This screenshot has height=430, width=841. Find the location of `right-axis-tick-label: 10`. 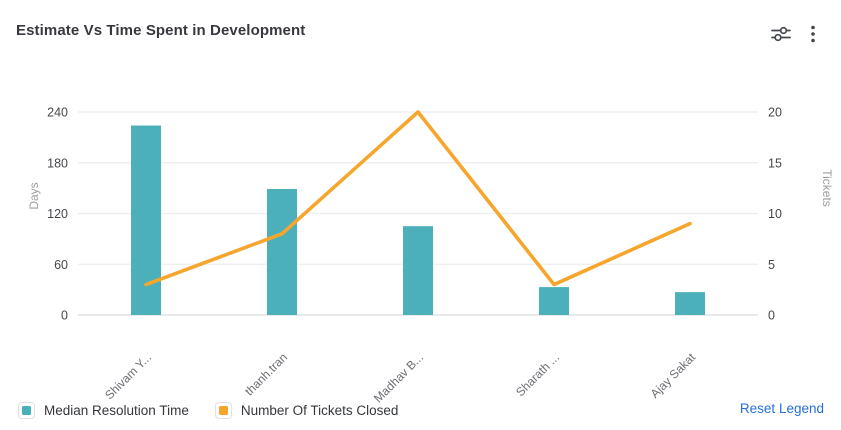

right-axis-tick-label: 10 is located at coordinates (775, 214).